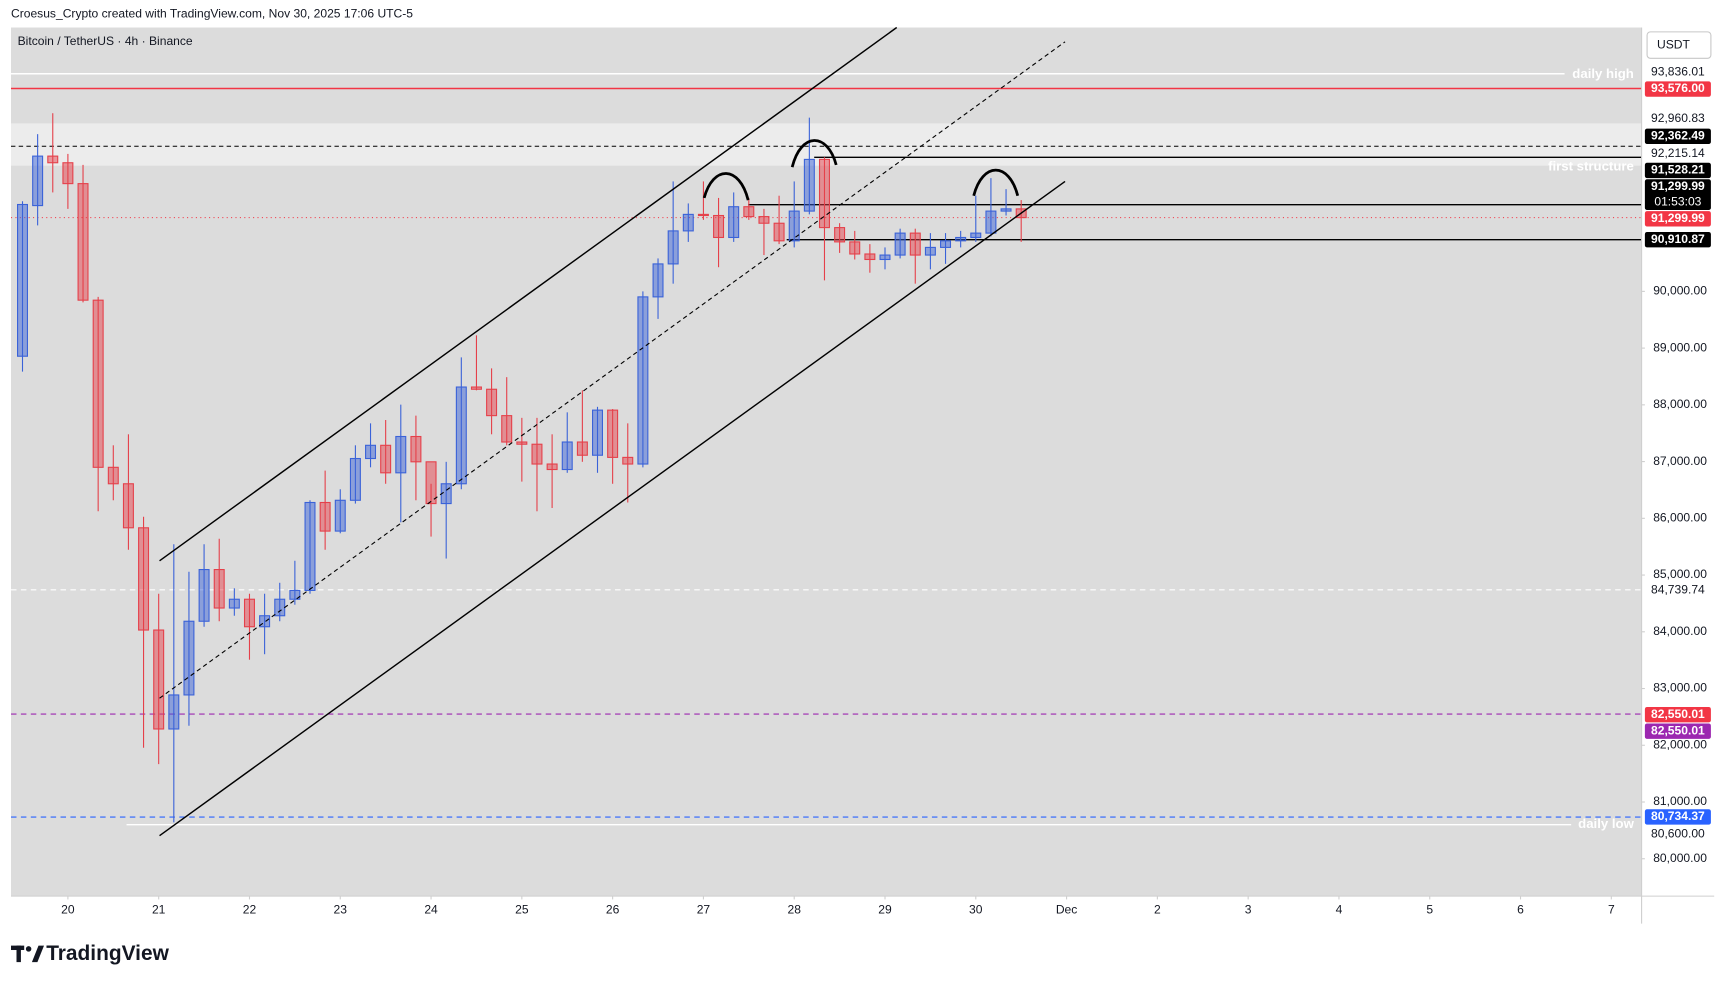 The width and height of the screenshot is (1723, 983). I want to click on chart-title: Bitcoin / TetherUS · 4h · Binance, so click(105, 41).